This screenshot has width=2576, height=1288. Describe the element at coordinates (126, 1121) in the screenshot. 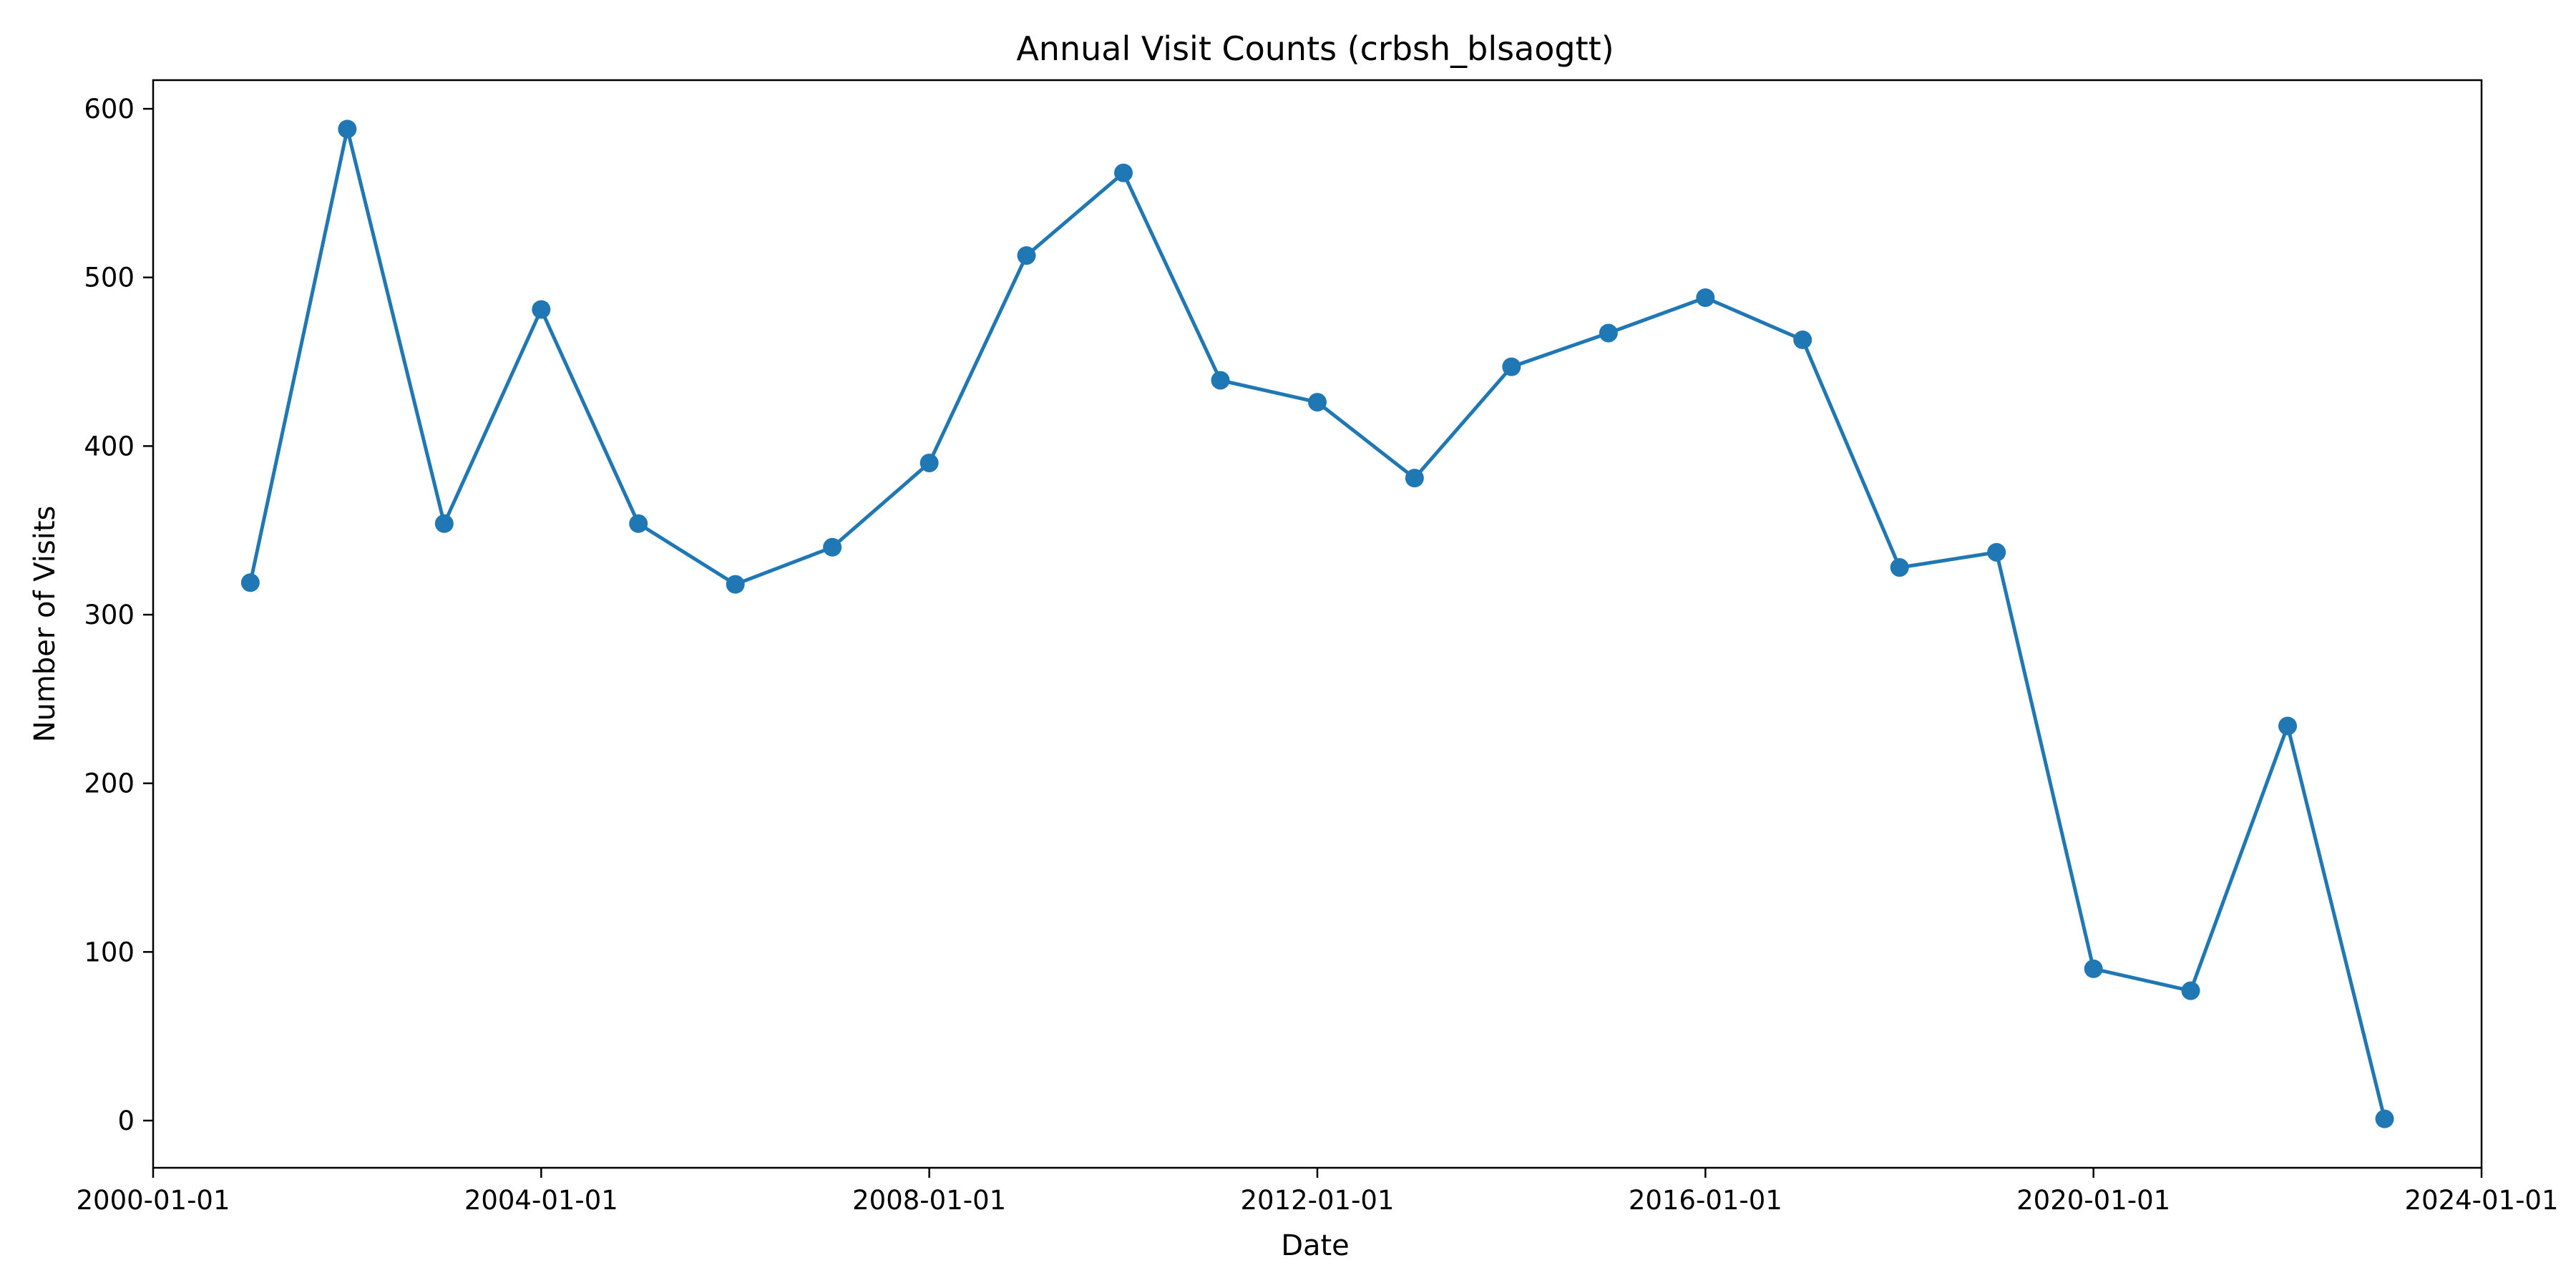

I see `y-tick-label: 0` at that location.